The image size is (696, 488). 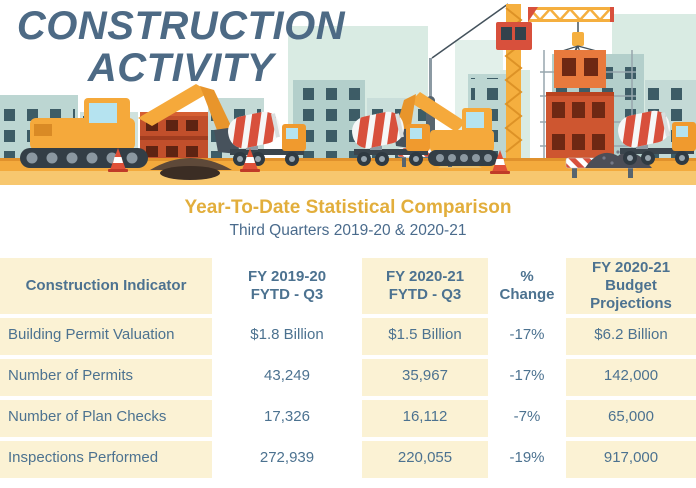 What do you see at coordinates (425, 418) in the screenshot?
I see `cell-fy2021: 16,112` at bounding box center [425, 418].